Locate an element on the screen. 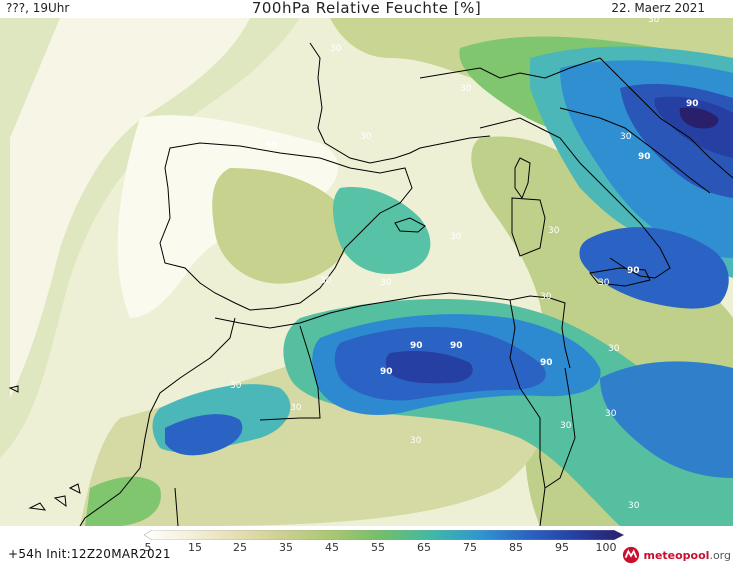  valid-date: 22. Maerz 2021 is located at coordinates (658, 8).